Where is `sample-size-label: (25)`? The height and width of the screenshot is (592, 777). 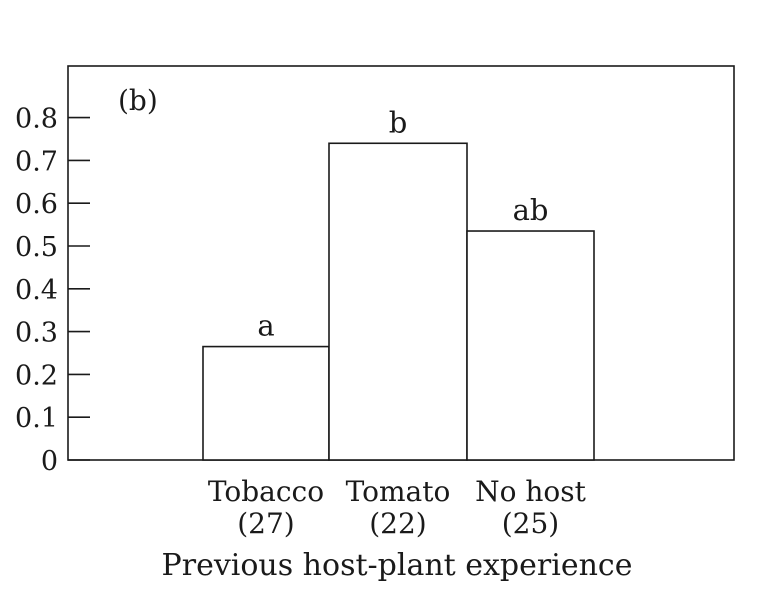
sample-size-label: (25) is located at coordinates (530, 523).